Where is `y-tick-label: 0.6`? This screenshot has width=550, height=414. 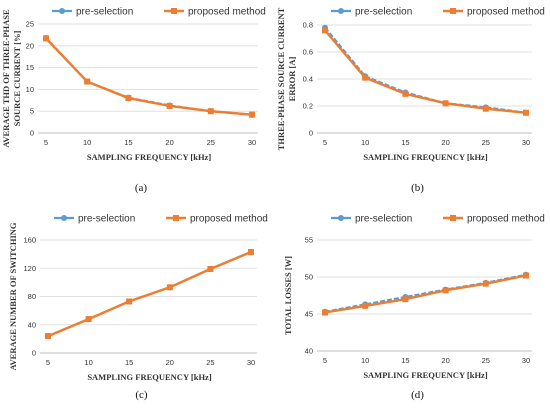
y-tick-label: 0.6 is located at coordinates (308, 52).